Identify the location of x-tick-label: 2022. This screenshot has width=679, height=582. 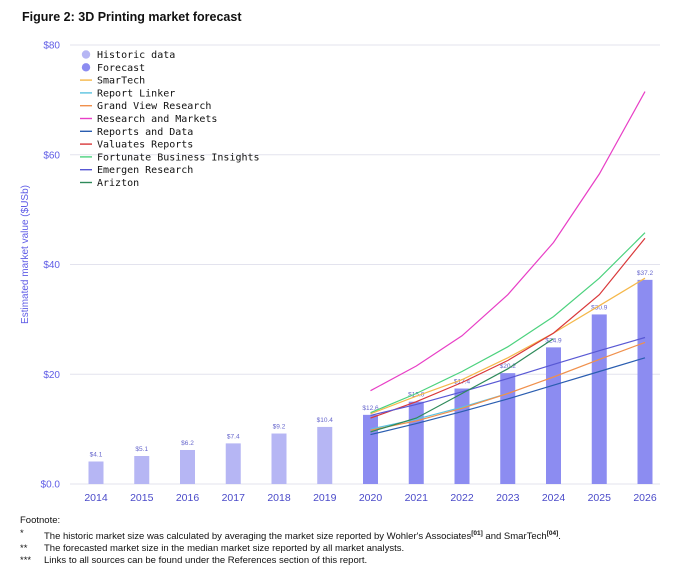
(462, 498).